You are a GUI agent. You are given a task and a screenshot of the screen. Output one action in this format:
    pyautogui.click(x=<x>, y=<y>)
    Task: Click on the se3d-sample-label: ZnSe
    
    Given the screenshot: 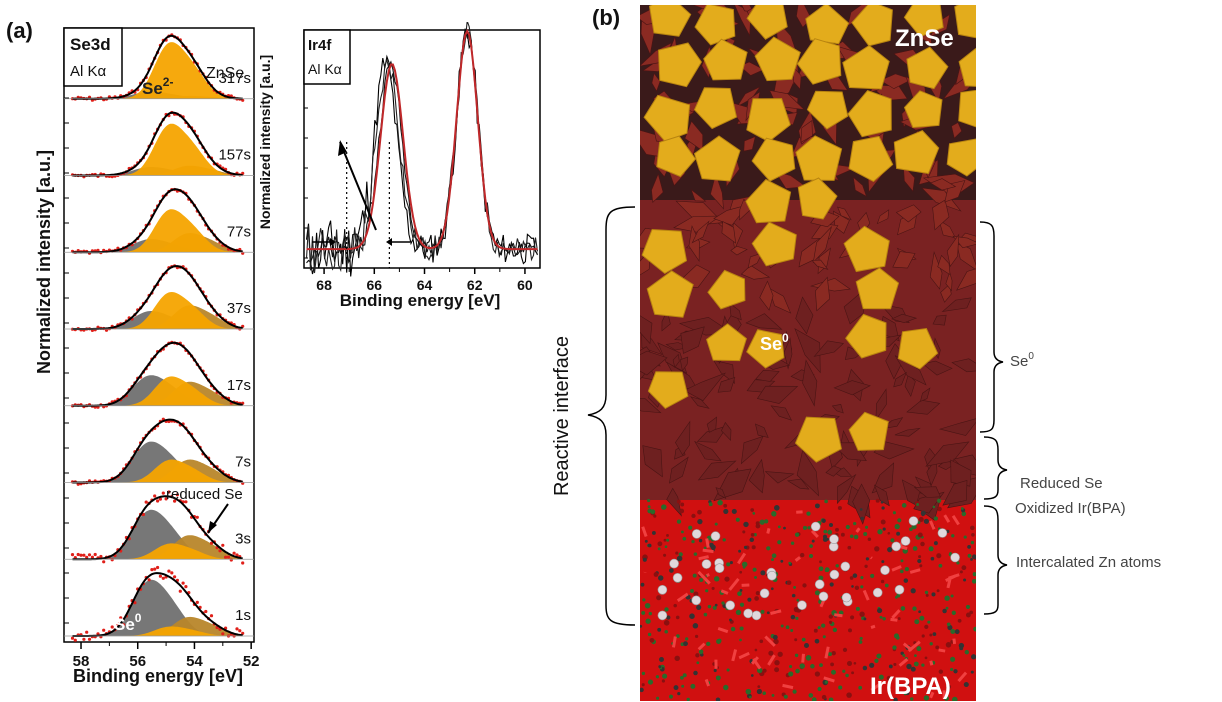 What is the action you would take?
    pyautogui.click(x=225, y=73)
    